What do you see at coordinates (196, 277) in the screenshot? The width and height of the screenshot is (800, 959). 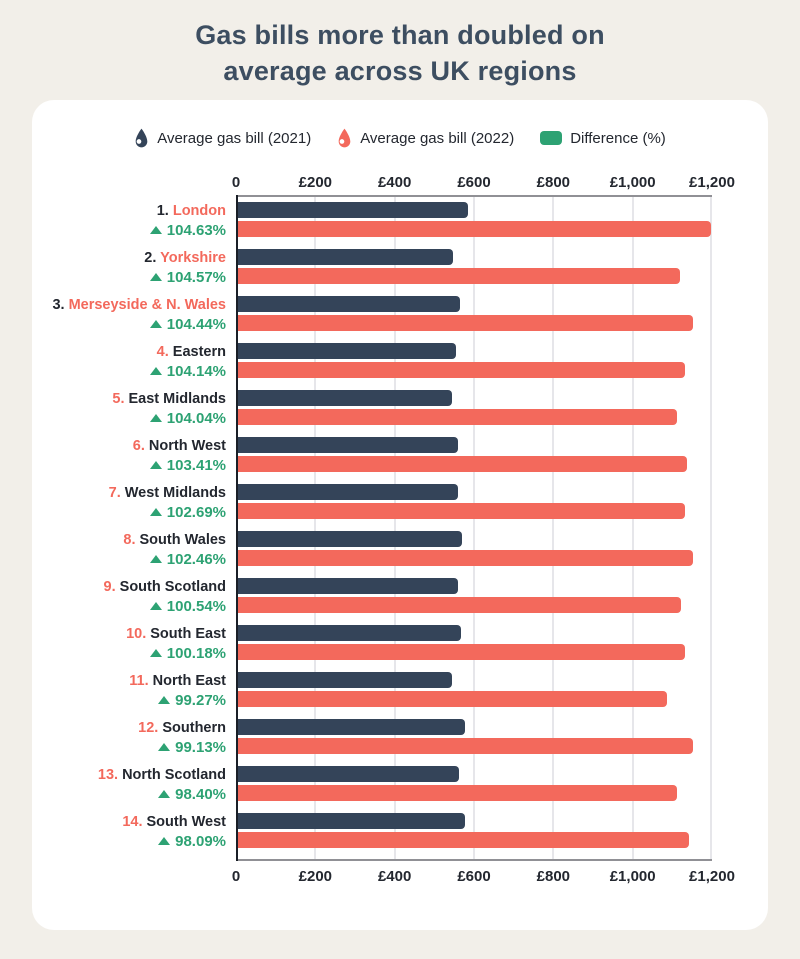 I see `difference-value: 104.57%` at bounding box center [196, 277].